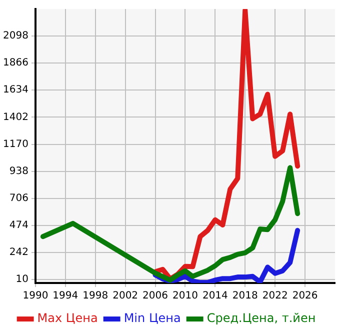  Describe the element at coordinates (67, 318) in the screenshot. I see `legend-label: Max Цена` at that location.